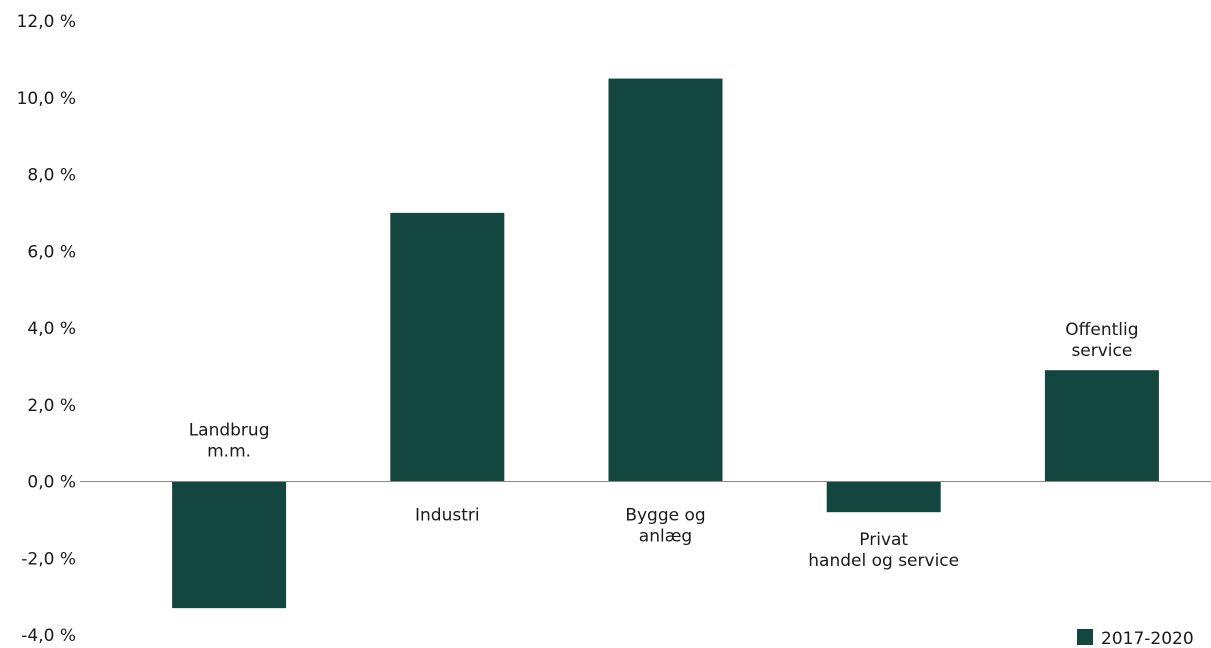 This screenshot has height=648, width=1211. I want to click on category-label-line: Offentlig, so click(1101, 330).